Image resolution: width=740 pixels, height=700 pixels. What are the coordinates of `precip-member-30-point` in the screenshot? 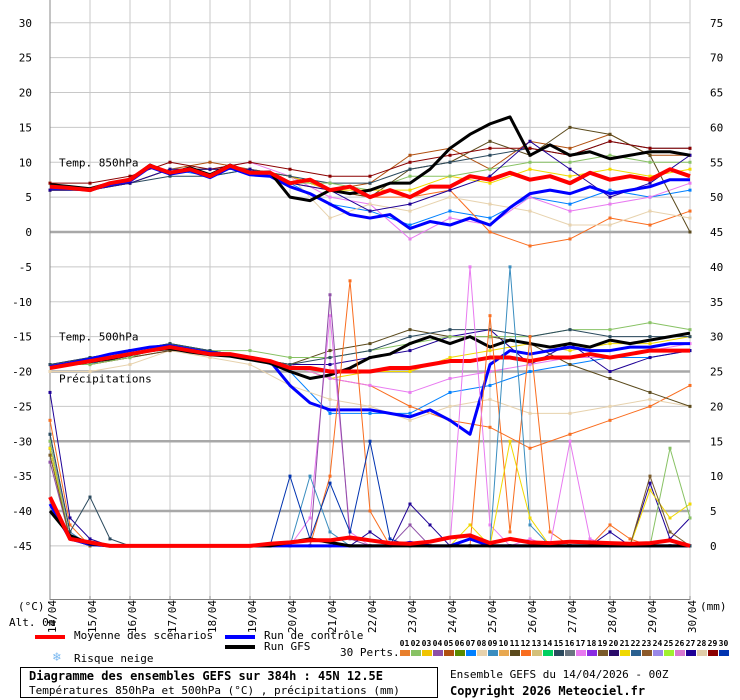 It's located at (350, 532).